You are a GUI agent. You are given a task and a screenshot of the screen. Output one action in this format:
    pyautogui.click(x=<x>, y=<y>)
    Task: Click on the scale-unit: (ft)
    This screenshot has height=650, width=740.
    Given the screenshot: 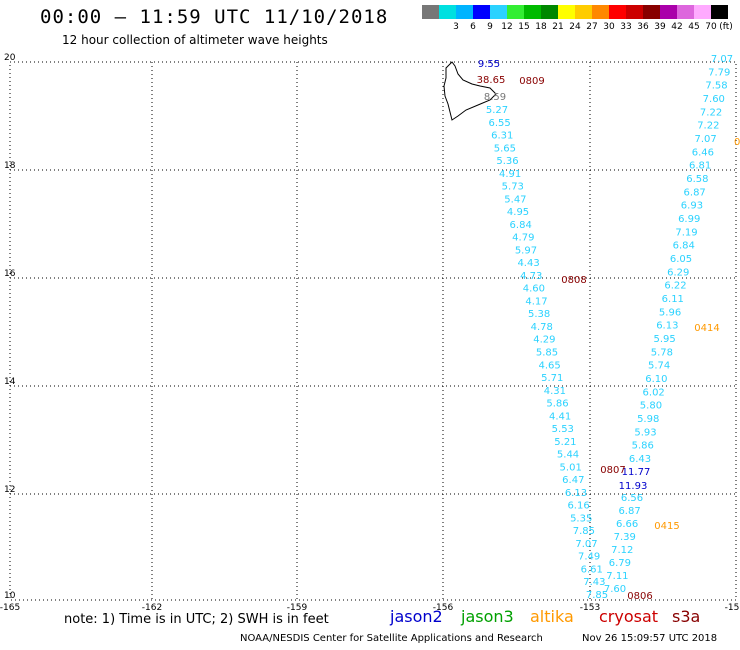 What is the action you would take?
    pyautogui.click(x=726, y=27)
    